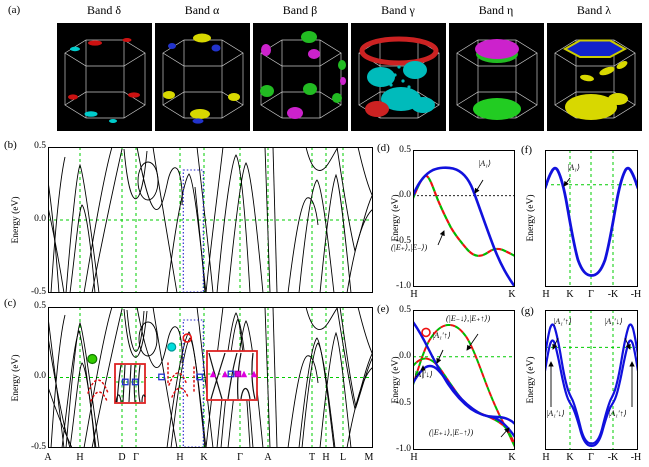 The width and height of the screenshot is (649, 467). Describe the element at coordinates (531, 380) in the screenshot. I see `panel-g-ylabel: Energy (eV)` at that location.